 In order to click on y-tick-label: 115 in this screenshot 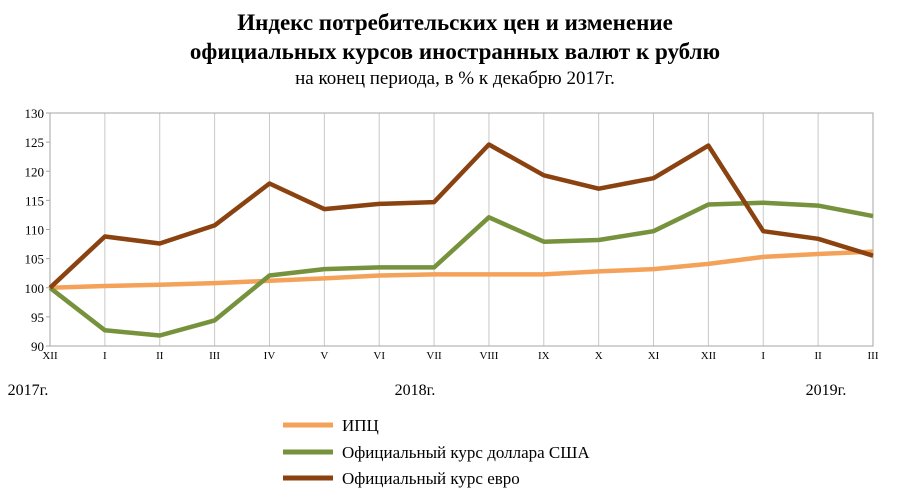, I will do `click(34, 200)`.